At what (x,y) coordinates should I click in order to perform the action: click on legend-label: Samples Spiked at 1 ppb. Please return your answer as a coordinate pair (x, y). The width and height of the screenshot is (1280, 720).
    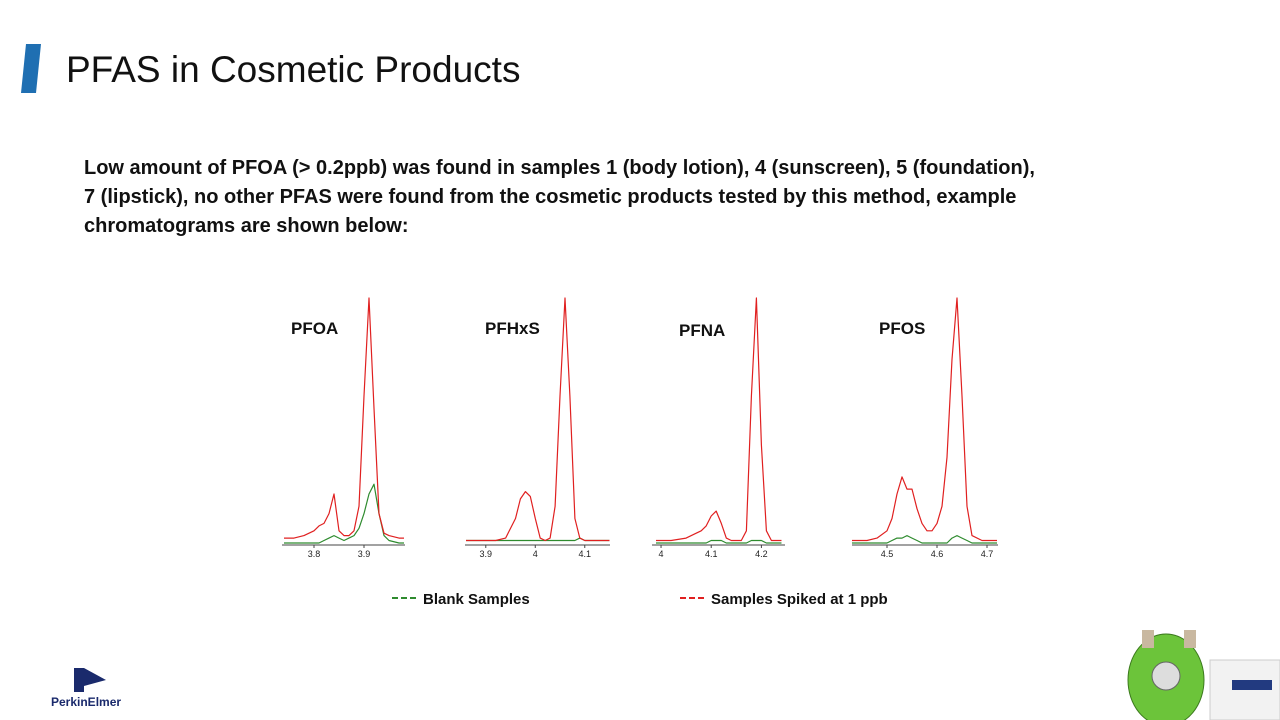
    Looking at the image, I should click on (799, 599).